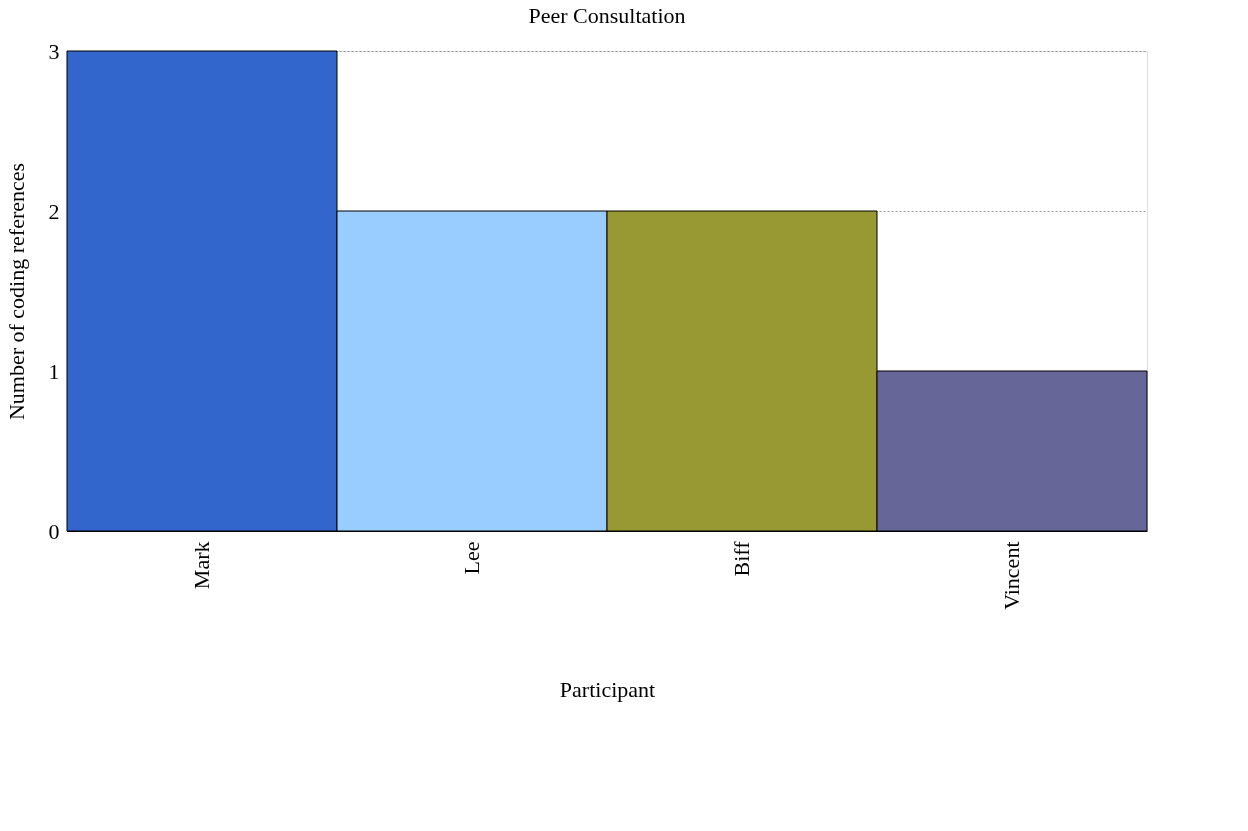 The height and width of the screenshot is (831, 1248). I want to click on chart-title: Peer Consultation, so click(607, 15).